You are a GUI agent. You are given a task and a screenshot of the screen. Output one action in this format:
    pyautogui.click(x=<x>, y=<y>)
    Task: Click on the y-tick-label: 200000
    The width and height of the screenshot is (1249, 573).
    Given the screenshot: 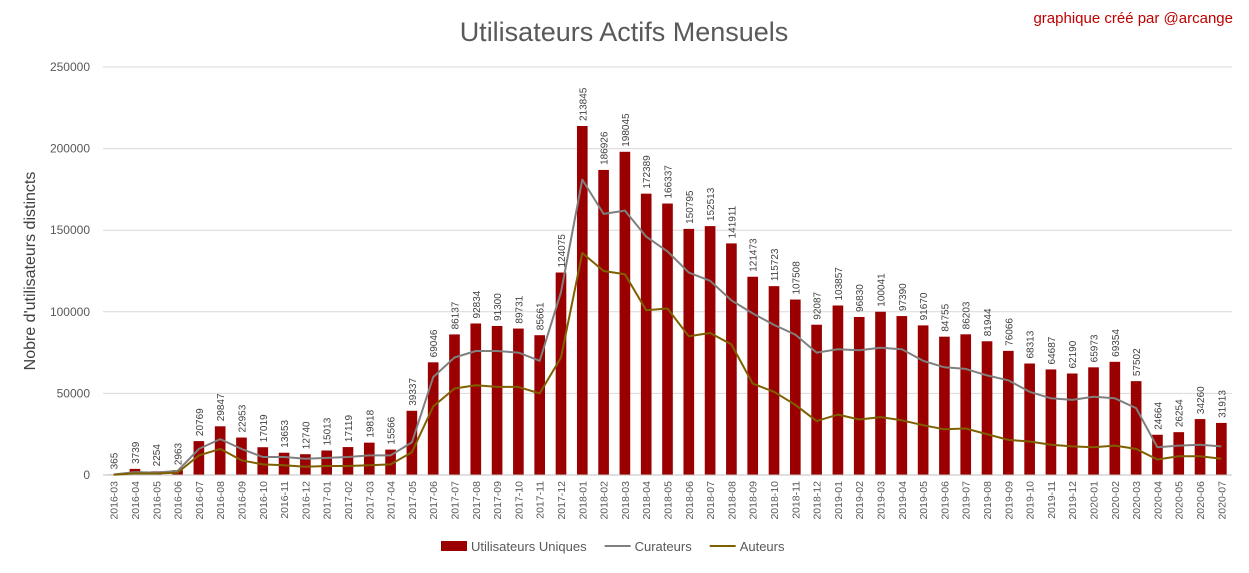 What is the action you would take?
    pyautogui.click(x=70, y=149)
    